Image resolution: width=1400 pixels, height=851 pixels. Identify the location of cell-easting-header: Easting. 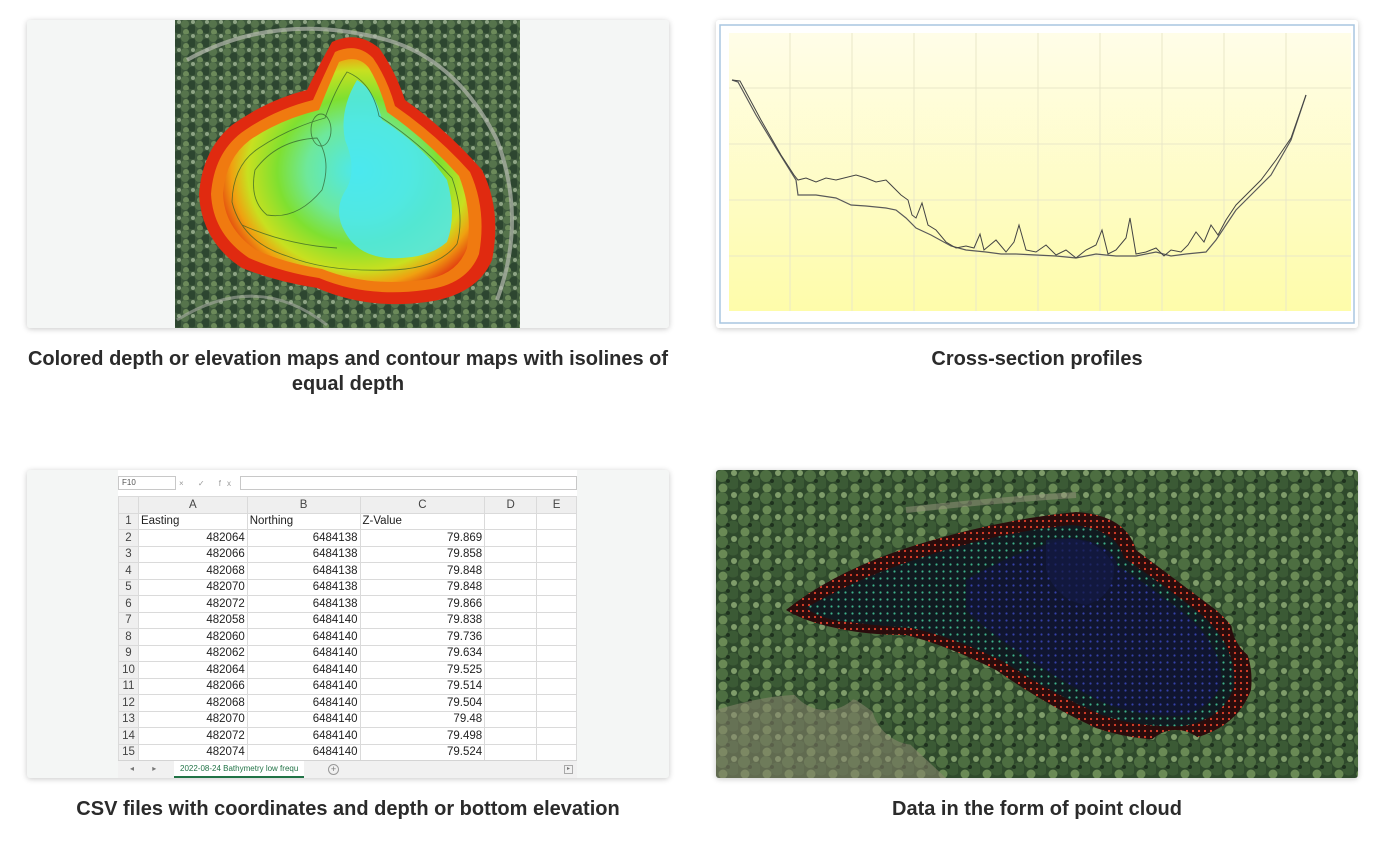
(192, 521).